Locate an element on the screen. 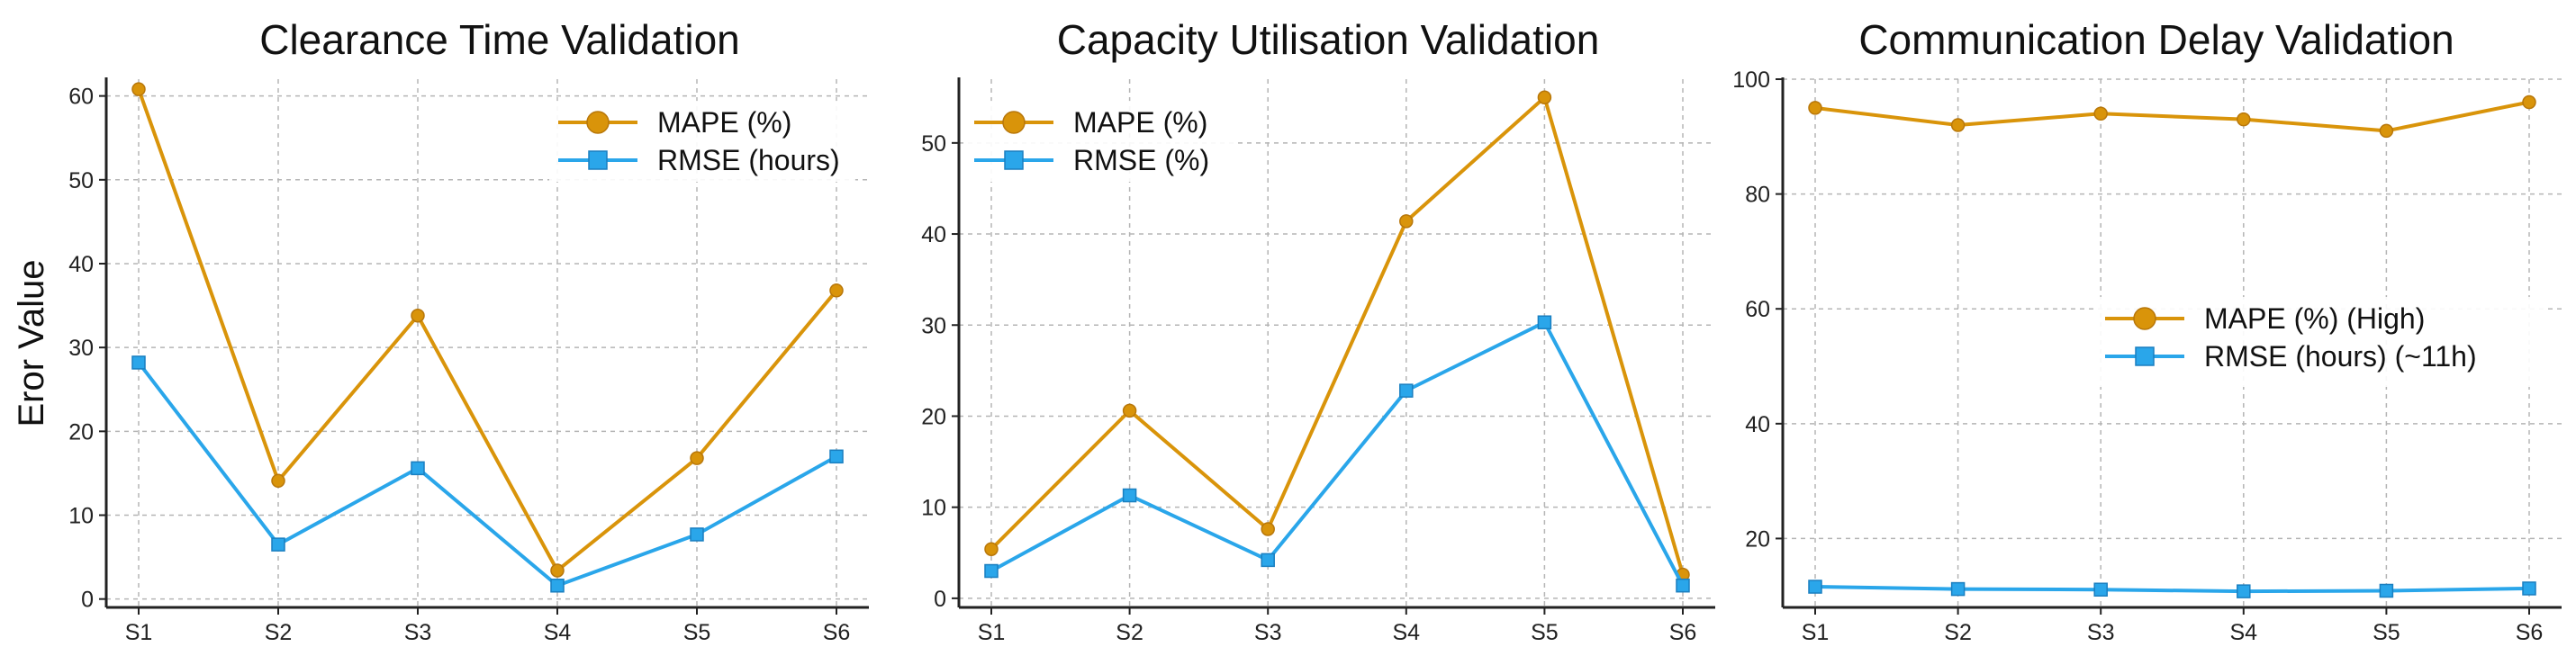 The width and height of the screenshot is (2576, 656). y-tick-label: 100 is located at coordinates (1751, 80).